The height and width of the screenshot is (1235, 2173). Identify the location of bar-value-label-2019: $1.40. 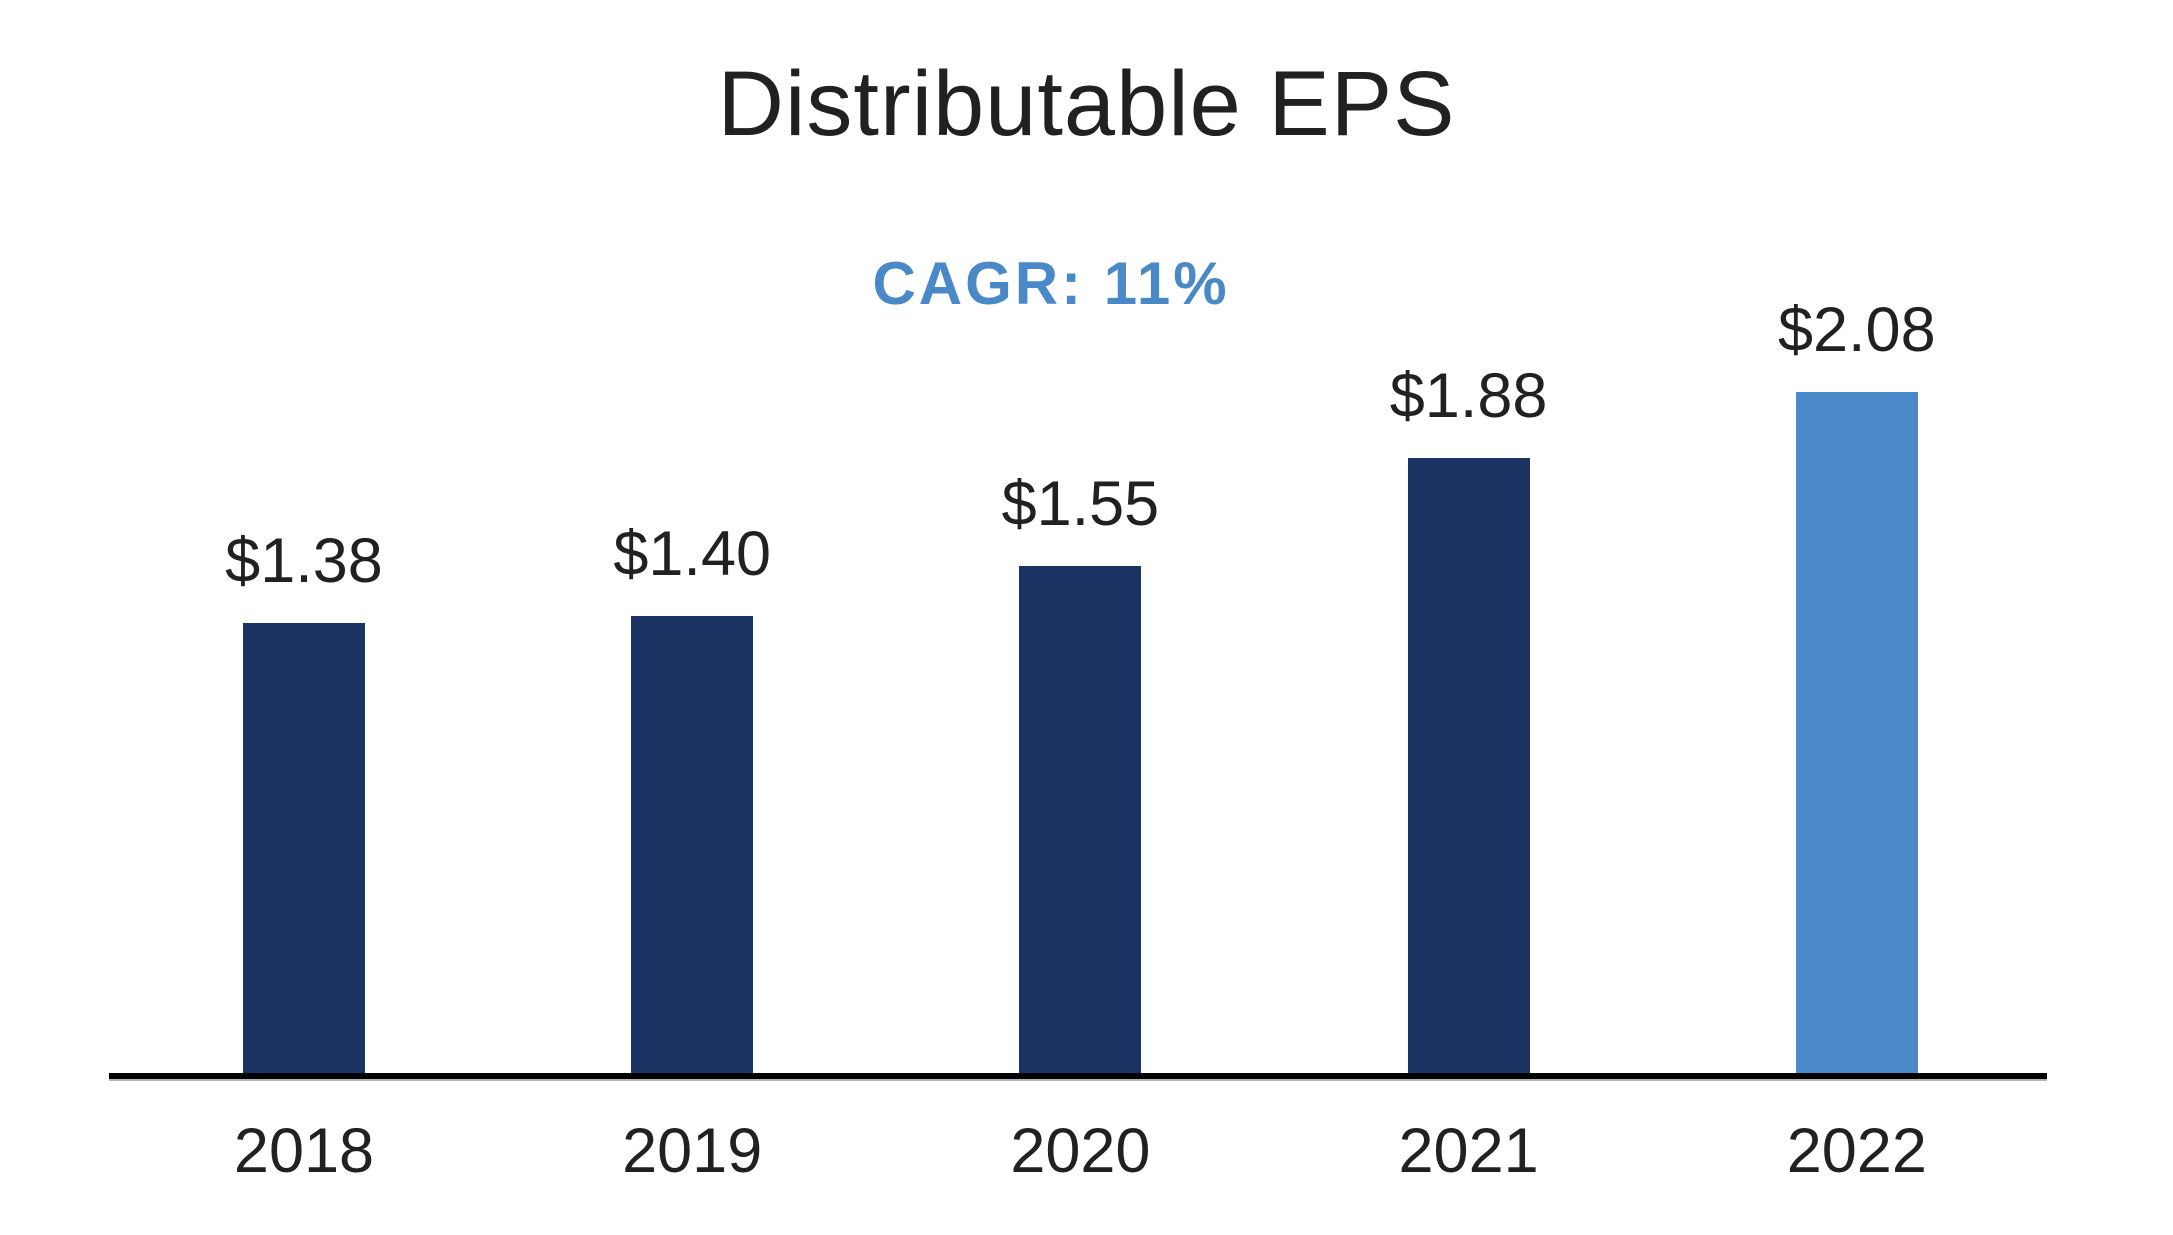
(692, 554).